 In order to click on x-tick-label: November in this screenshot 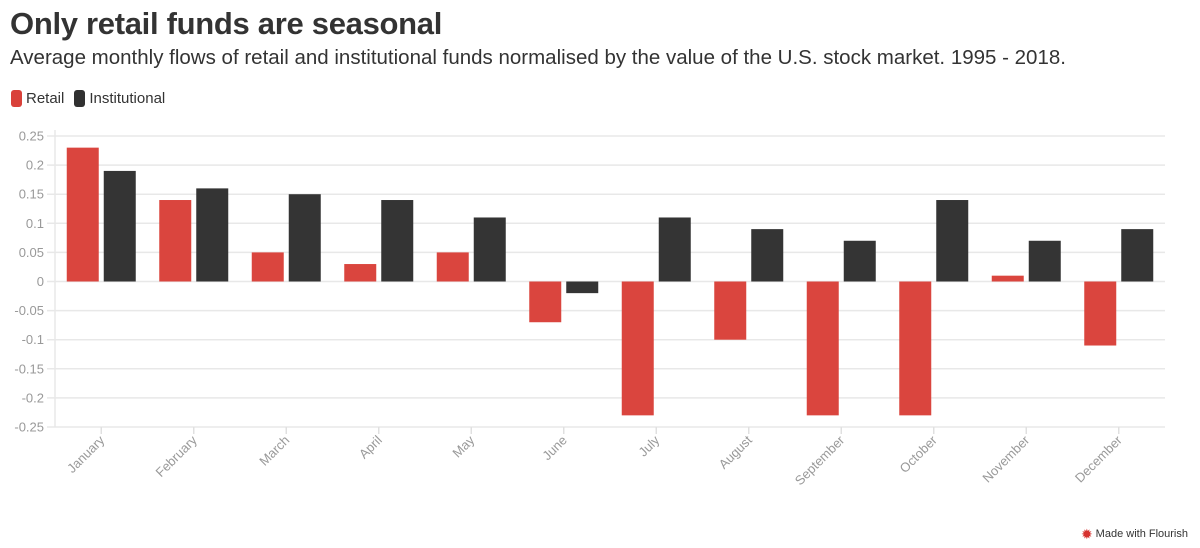, I will do `click(1005, 458)`.